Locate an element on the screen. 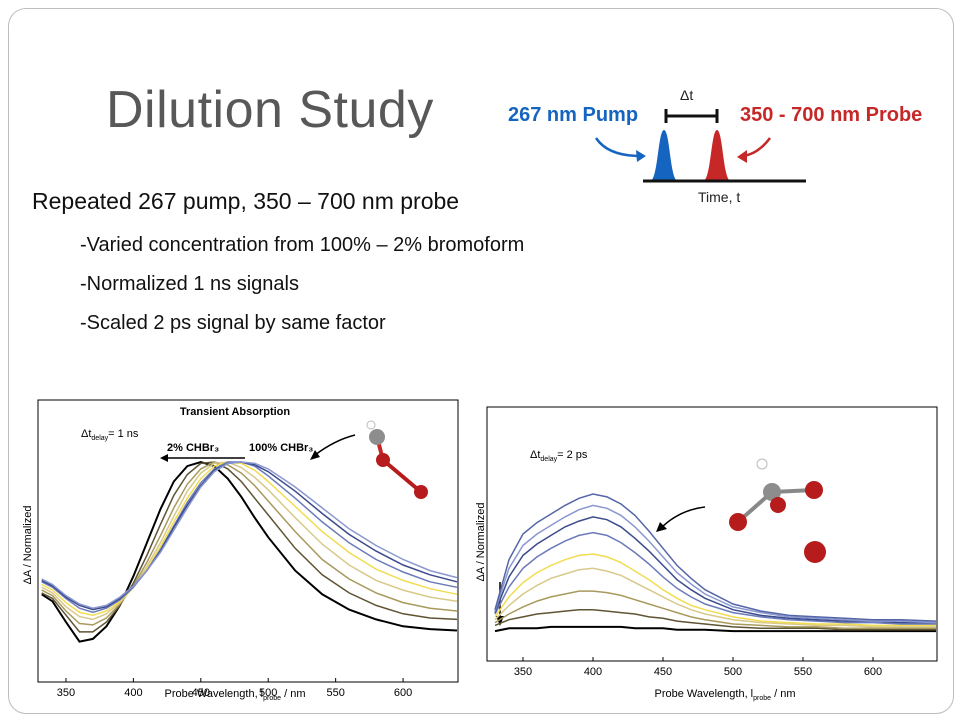  chart1-annotation-right: 100% CHBr₃ is located at coordinates (281, 448).